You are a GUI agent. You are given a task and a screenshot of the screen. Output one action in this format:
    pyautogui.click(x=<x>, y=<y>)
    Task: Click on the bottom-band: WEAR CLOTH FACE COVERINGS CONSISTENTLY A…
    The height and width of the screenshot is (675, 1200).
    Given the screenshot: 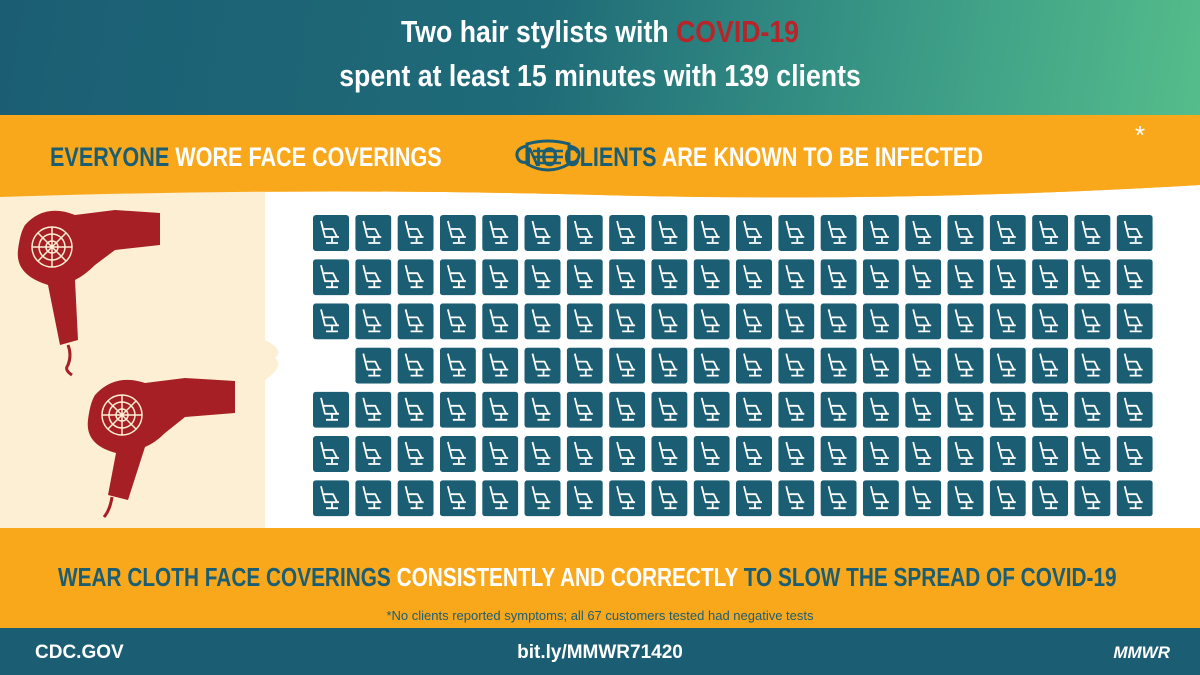 What is the action you would take?
    pyautogui.click(x=600, y=578)
    